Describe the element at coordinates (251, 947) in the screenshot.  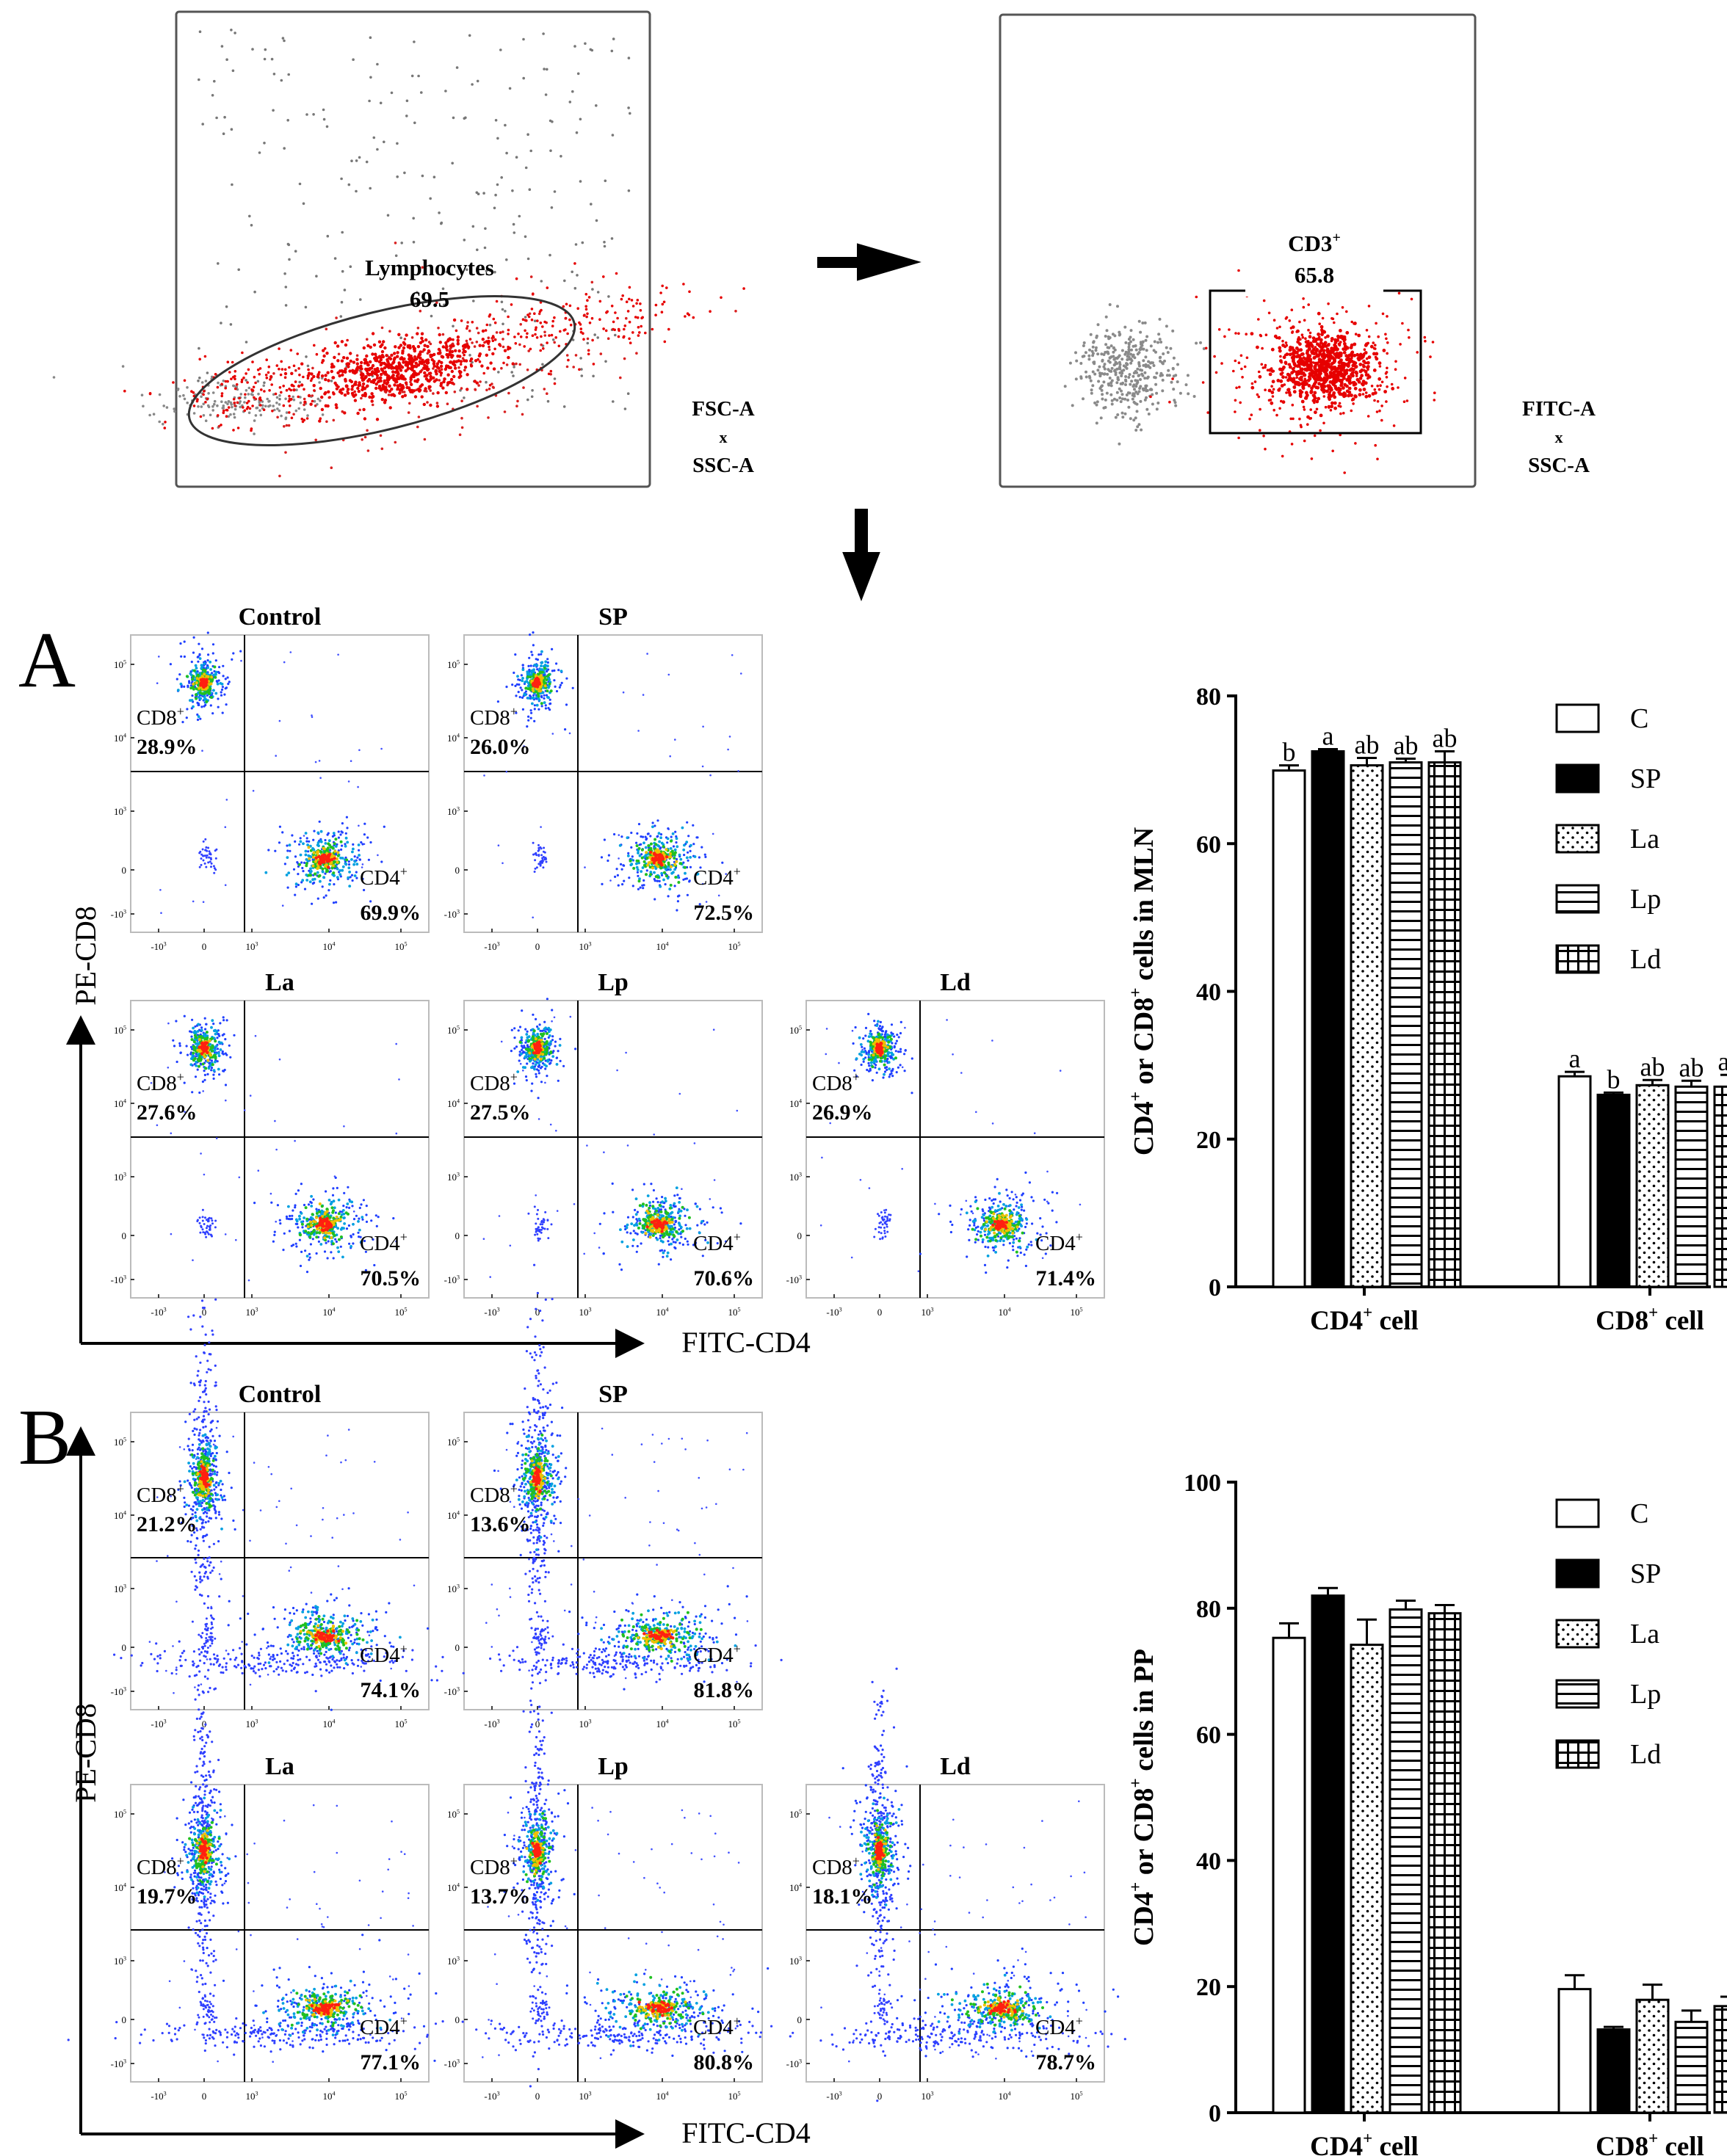
I see `x-tick-label: 103` at that location.